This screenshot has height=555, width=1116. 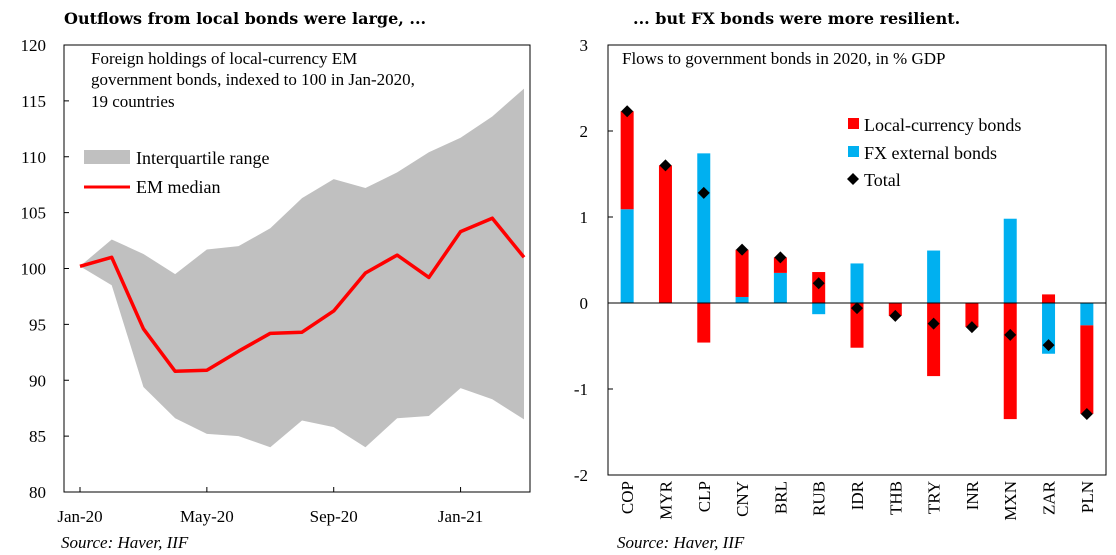 What do you see at coordinates (742, 249) in the screenshot?
I see `total-marker-cny` at bounding box center [742, 249].